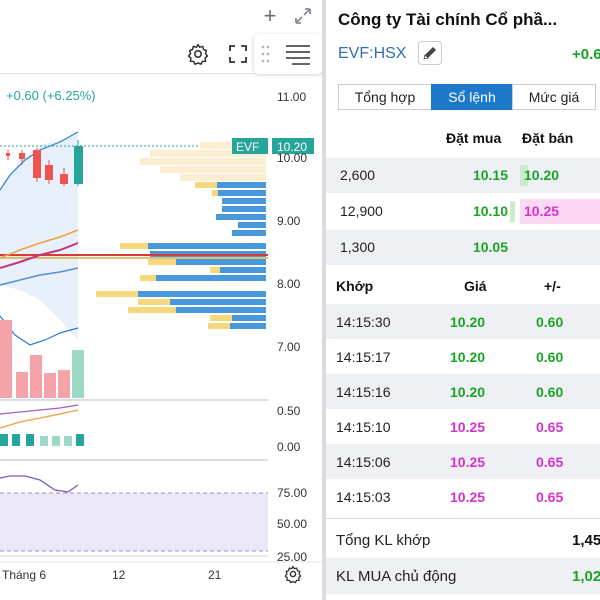  I want to click on drag-handle-icon, so click(266, 56).